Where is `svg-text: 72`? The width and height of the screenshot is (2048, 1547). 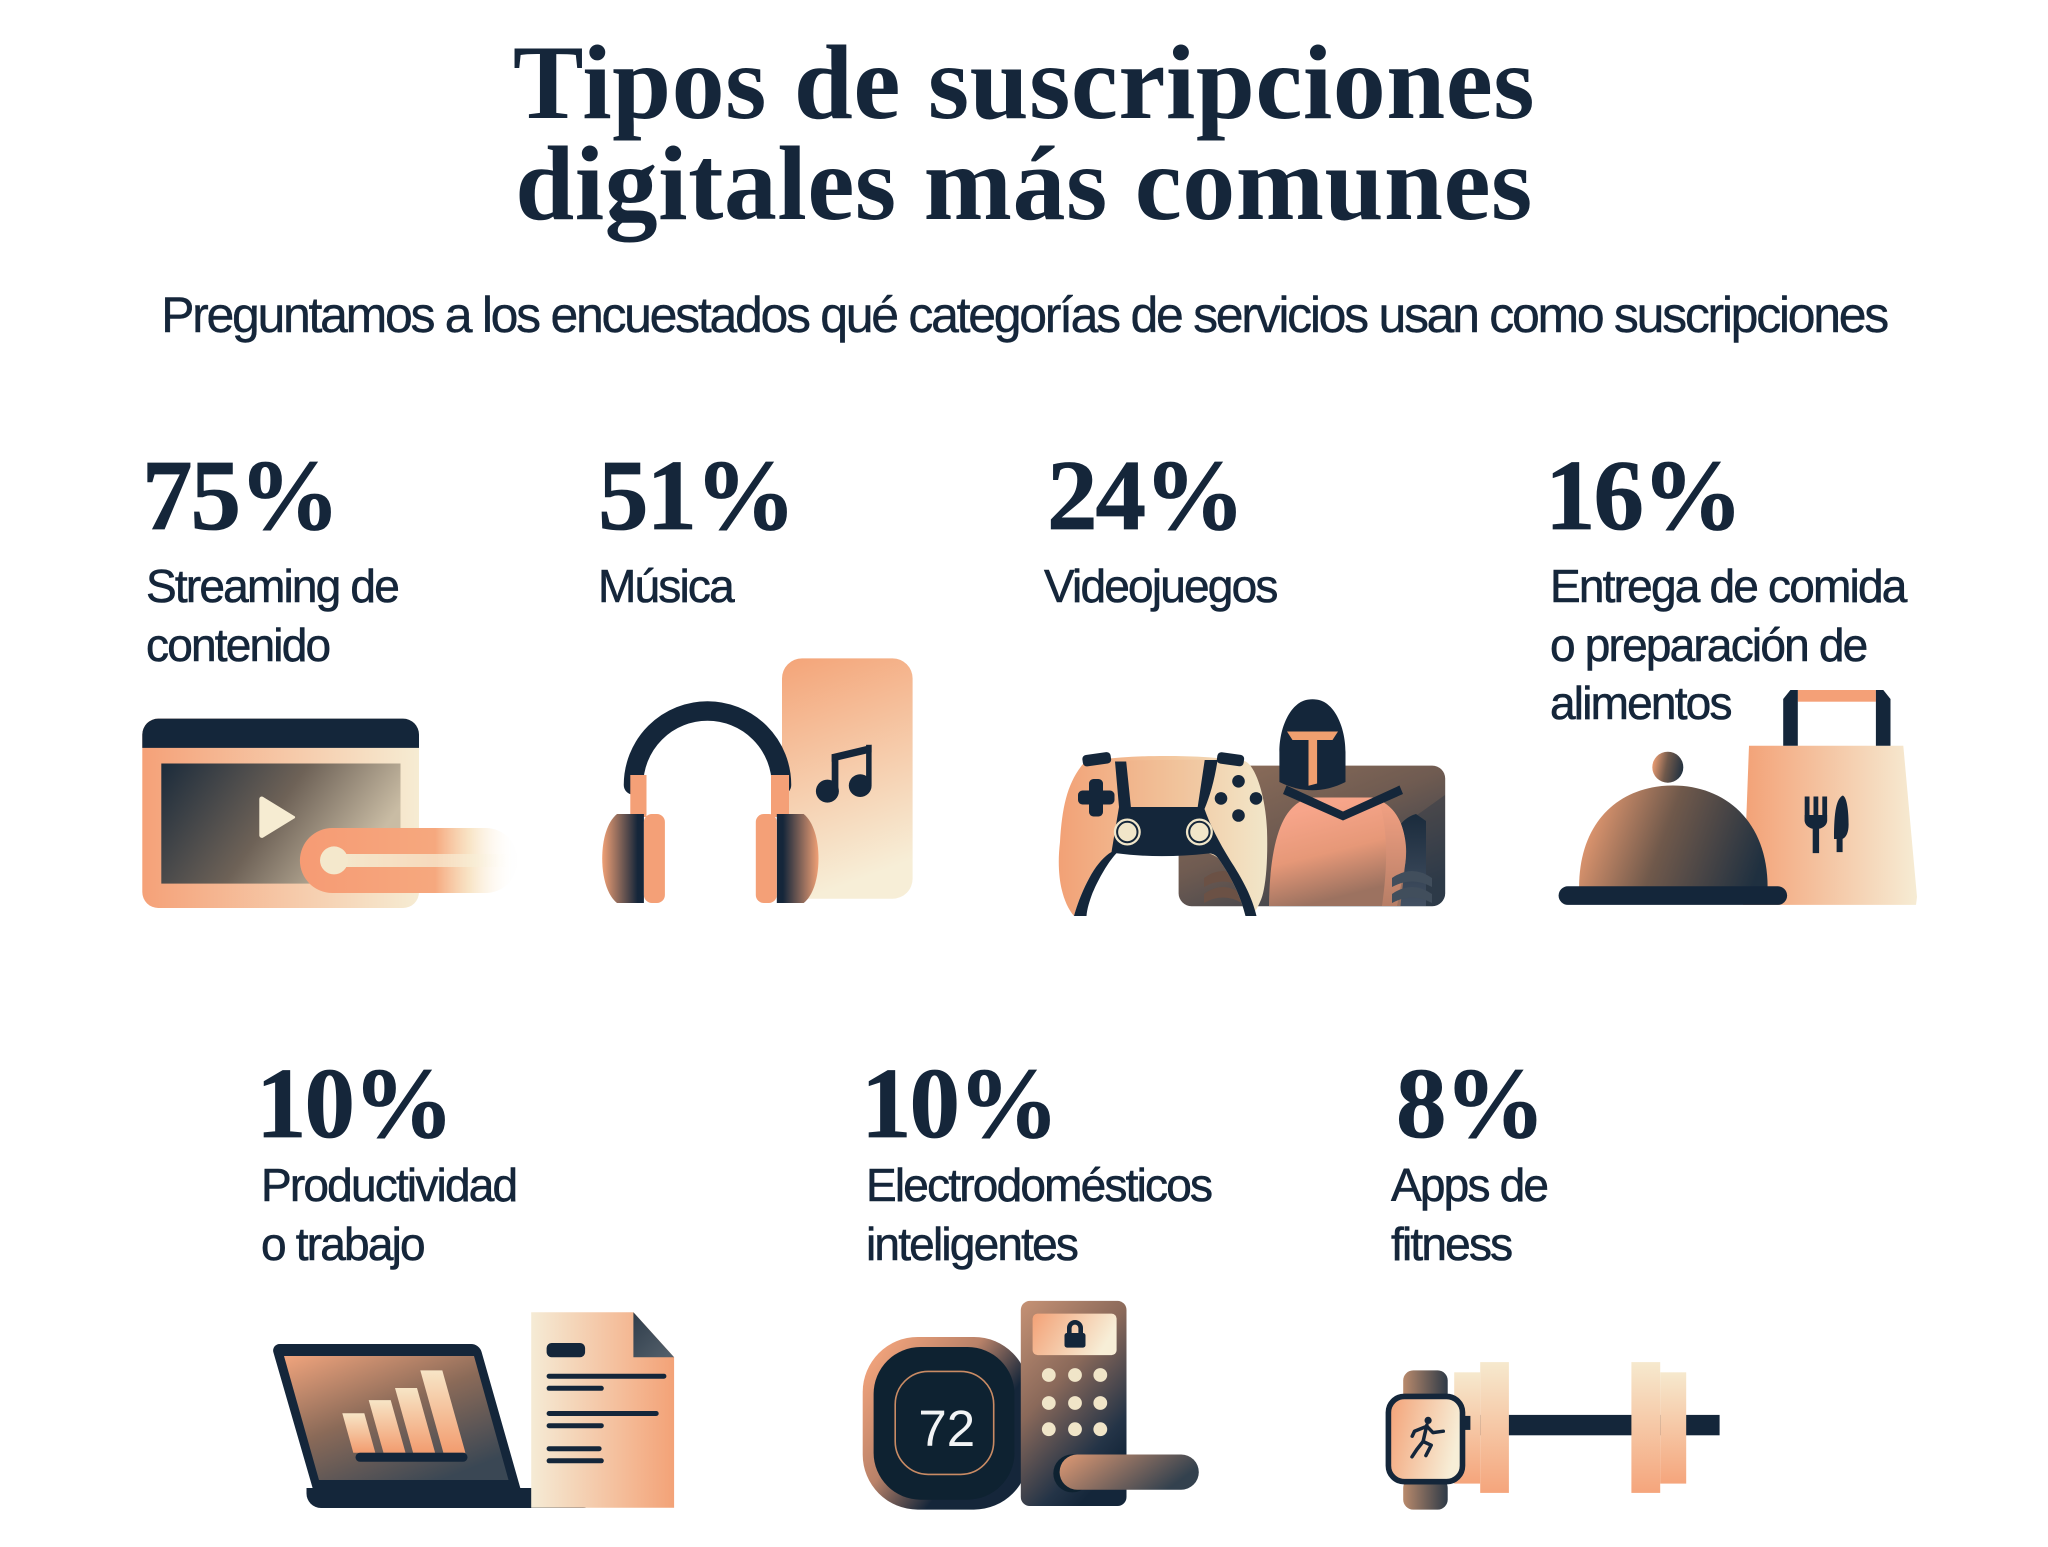 svg-text: 72 is located at coordinates (946, 1428).